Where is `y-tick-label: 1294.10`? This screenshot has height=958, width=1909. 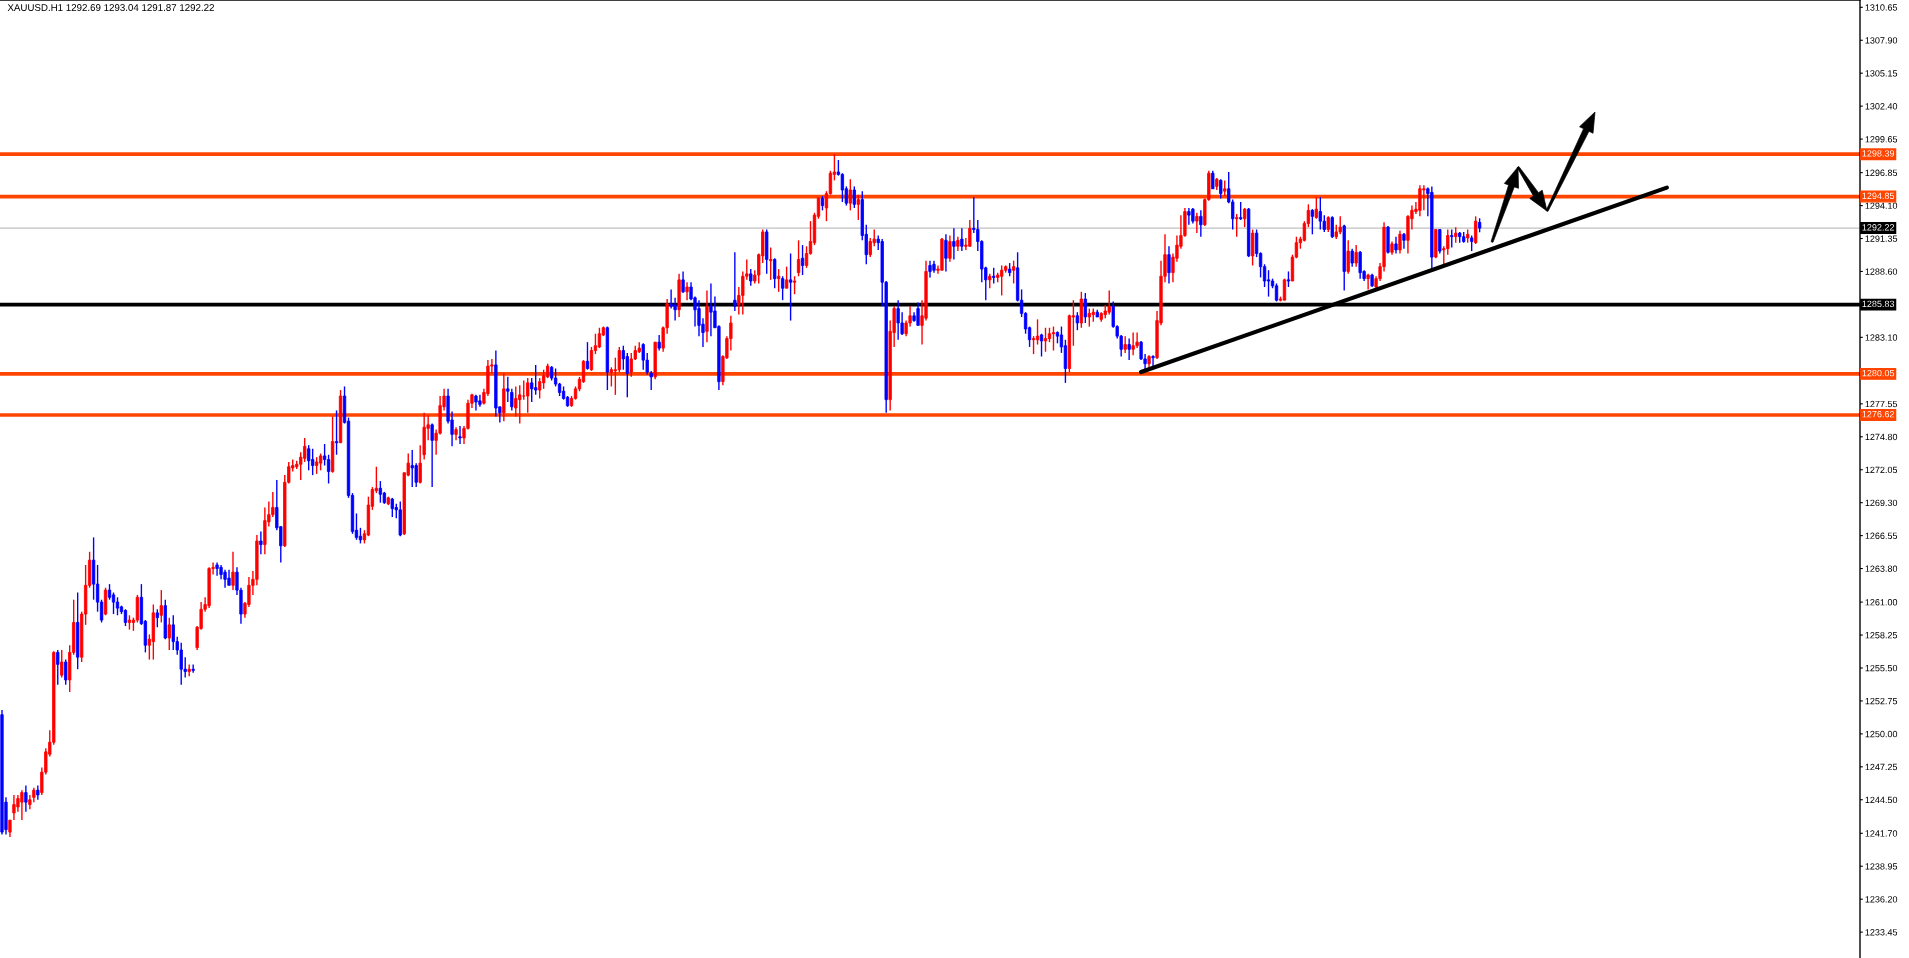 y-tick-label: 1294.10 is located at coordinates (1881, 205).